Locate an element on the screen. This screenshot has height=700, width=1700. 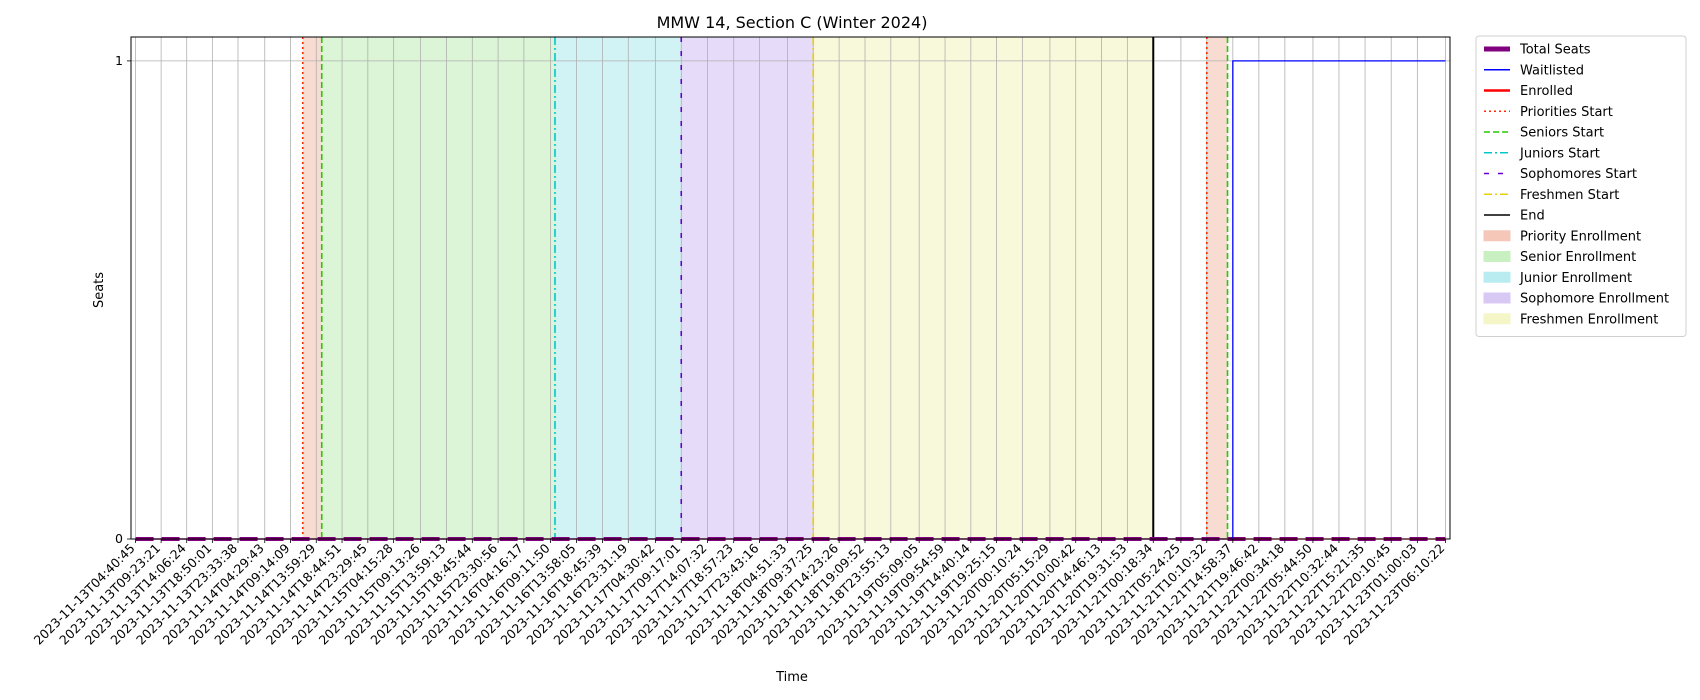
legend-label-sophomore-enrollment: Sophomore Enrollment is located at coordinates (1594, 299).